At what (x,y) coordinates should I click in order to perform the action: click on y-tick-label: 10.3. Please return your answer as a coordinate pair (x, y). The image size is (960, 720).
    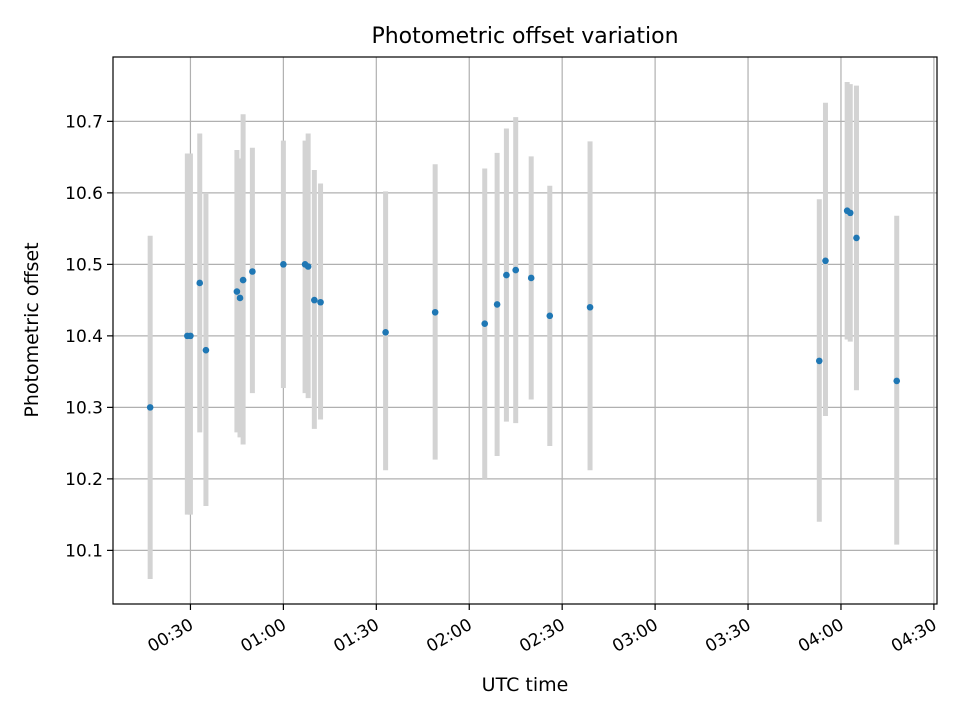
    Looking at the image, I should click on (84, 408).